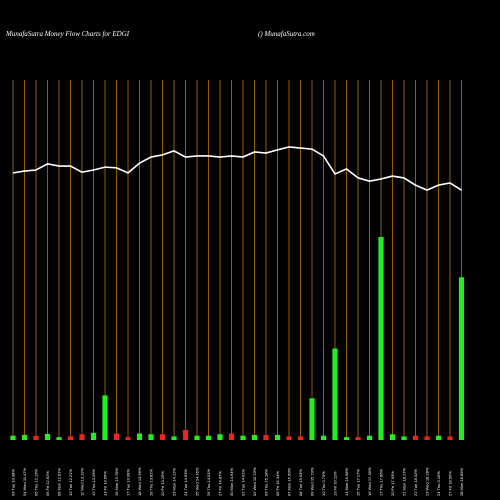 The width and height of the screenshot is (500, 500). What do you see at coordinates (358, 482) in the screenshot?
I see `x-tick-label: 15 Tue 17.17%` at bounding box center [358, 482].